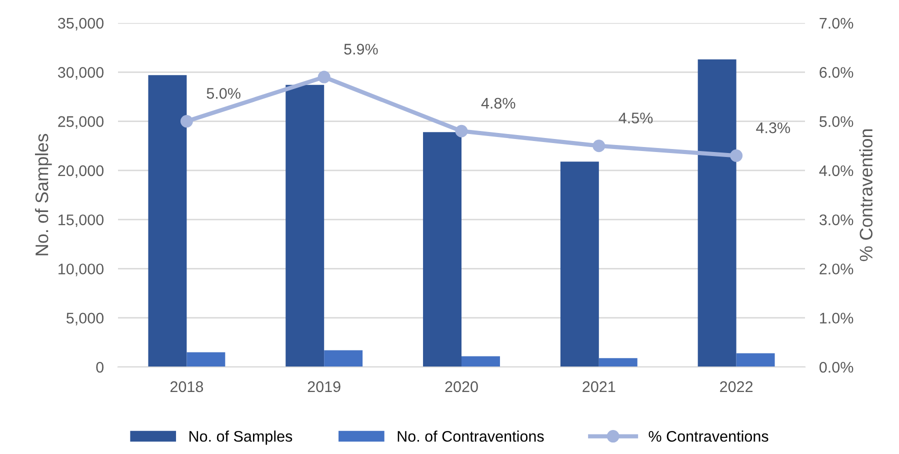 The width and height of the screenshot is (899, 454). I want to click on y-tick-label: 0, so click(100, 367).